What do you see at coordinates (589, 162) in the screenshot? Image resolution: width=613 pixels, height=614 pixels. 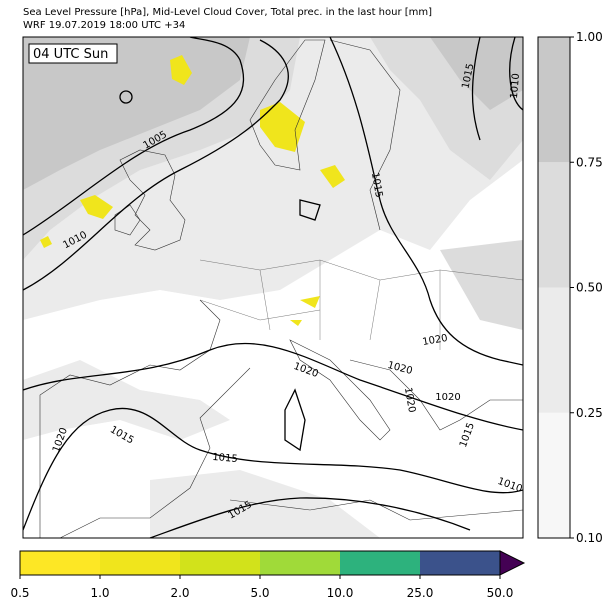 I see `colorbar-tick-label: 0.75` at bounding box center [589, 162].